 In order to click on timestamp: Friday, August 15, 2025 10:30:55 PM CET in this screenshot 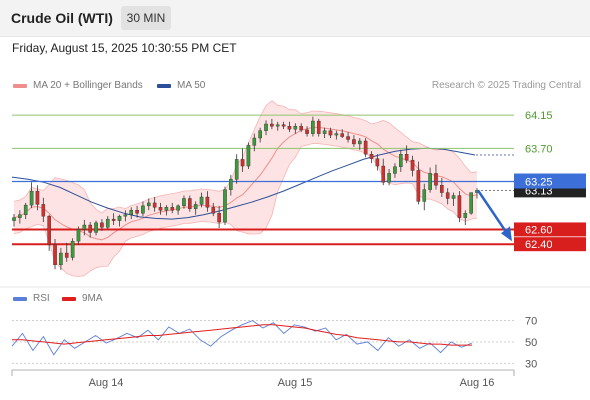, I will do `click(124, 48)`.